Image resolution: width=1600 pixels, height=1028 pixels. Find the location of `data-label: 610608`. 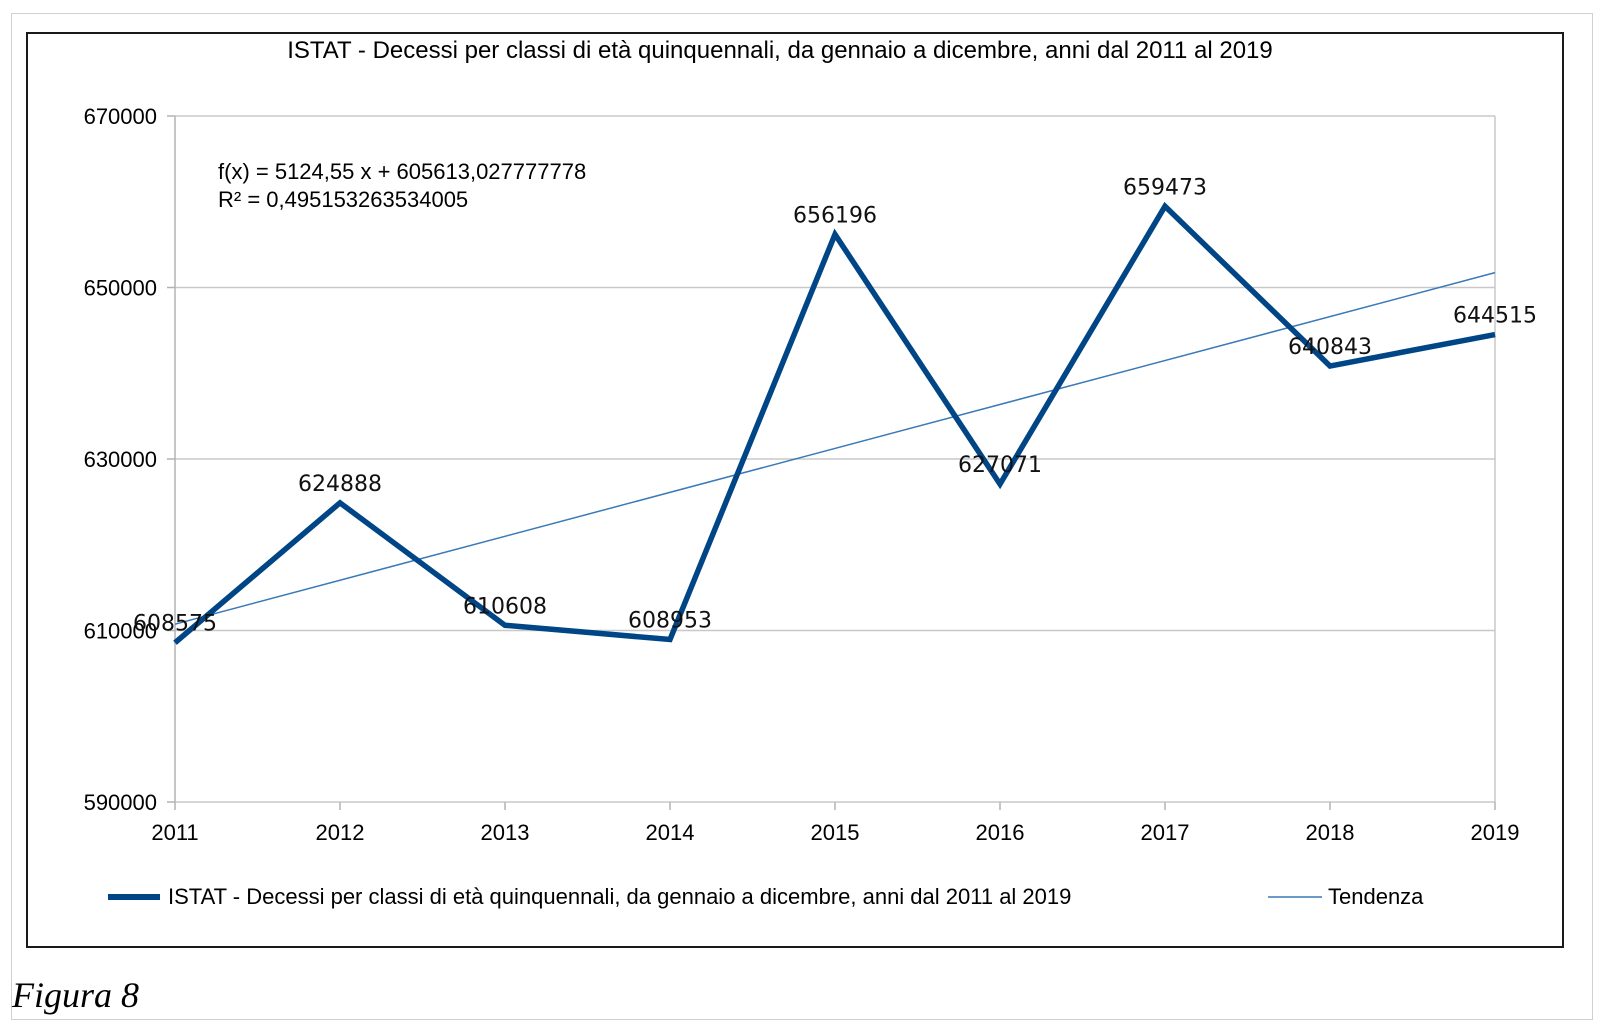

data-label: 610608 is located at coordinates (505, 606).